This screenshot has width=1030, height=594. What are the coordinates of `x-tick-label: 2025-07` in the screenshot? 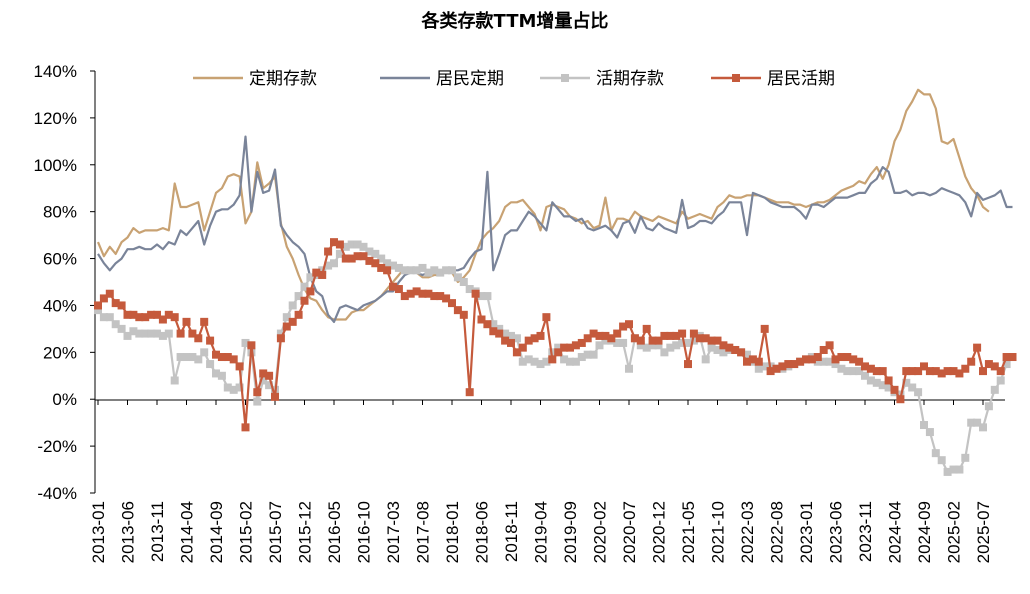 It's located at (983, 532).